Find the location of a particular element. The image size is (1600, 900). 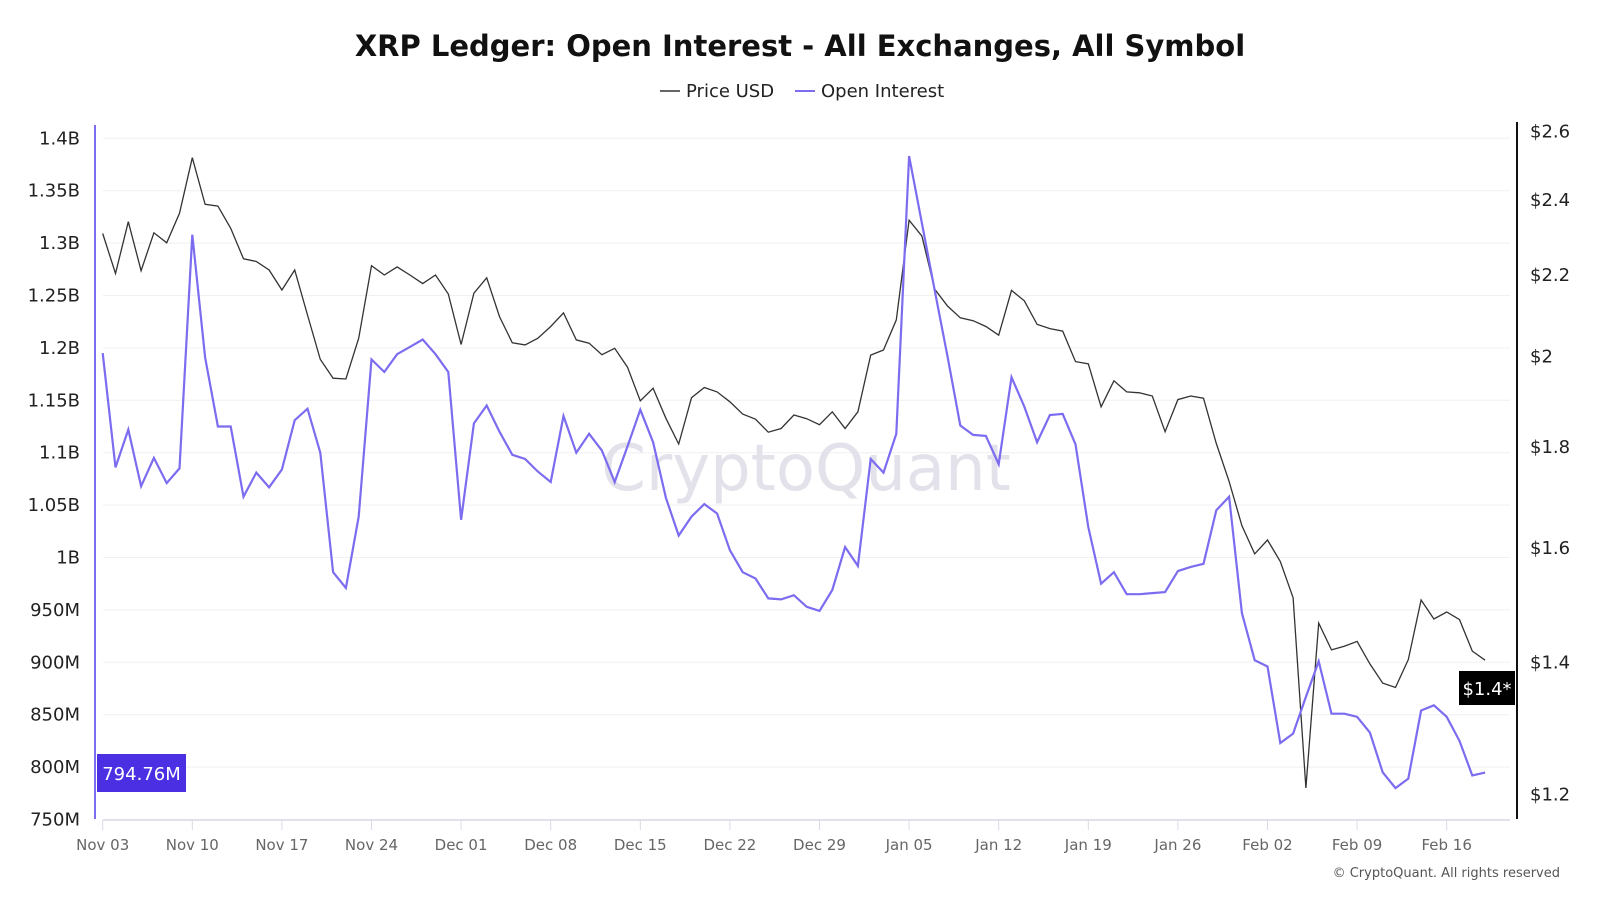

left-y-tick-label: 900M is located at coordinates (55, 662).